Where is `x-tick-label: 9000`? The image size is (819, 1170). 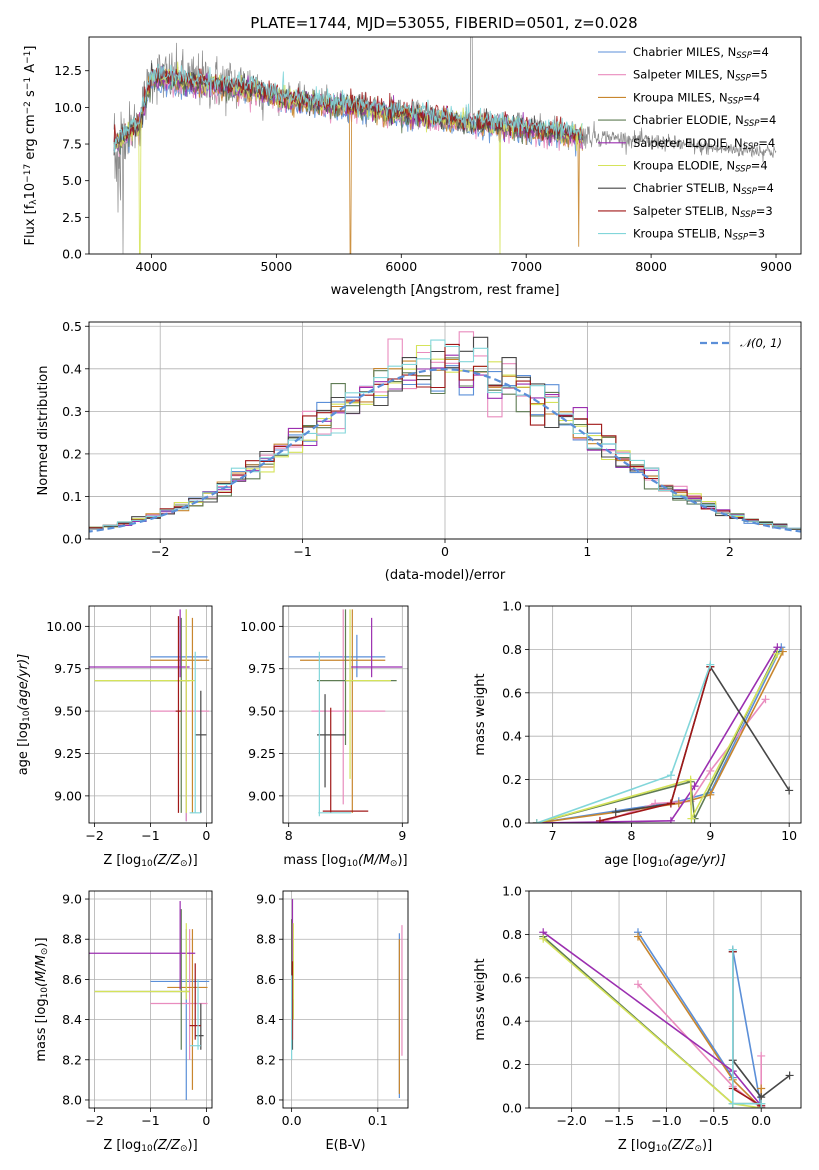 x-tick-label: 9000 is located at coordinates (776, 266).